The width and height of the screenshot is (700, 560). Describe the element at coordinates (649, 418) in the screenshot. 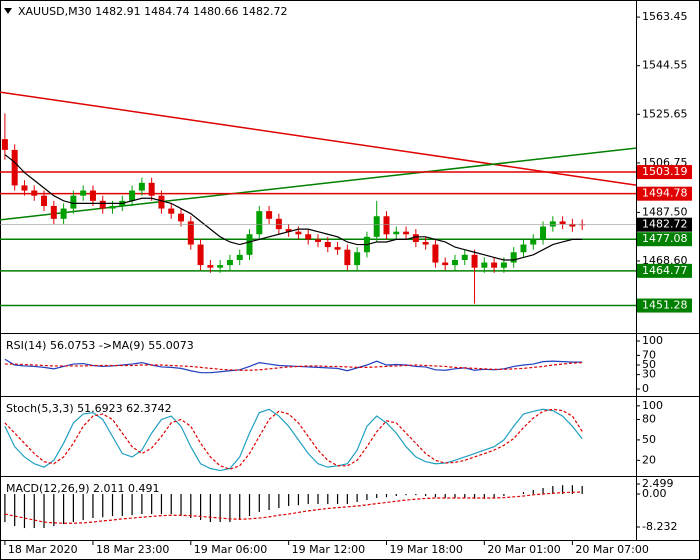

I see `y-tick-label: 80` at that location.